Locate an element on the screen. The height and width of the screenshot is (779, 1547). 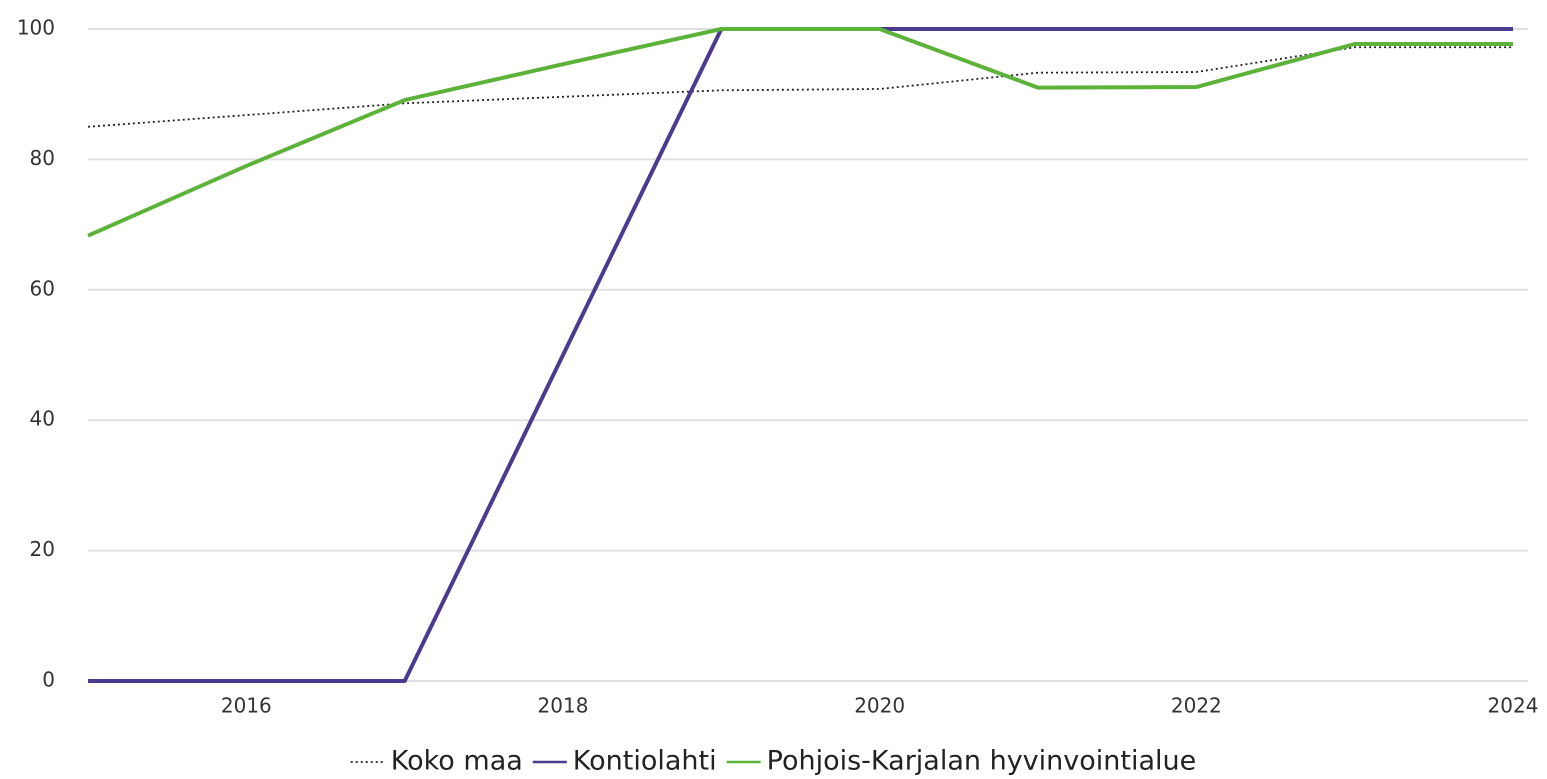
legend-label: Pohjois-Karjalan hyvinvointialue is located at coordinates (982, 761).